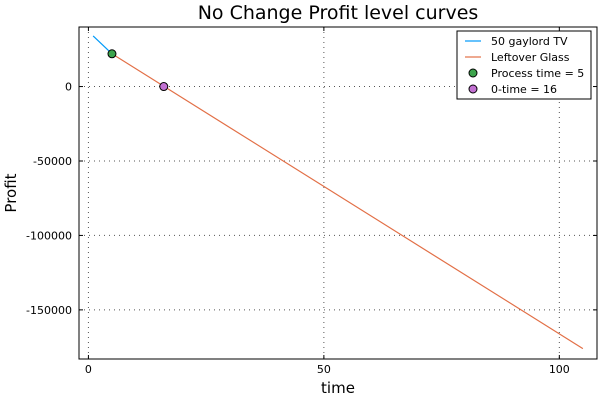  What do you see at coordinates (49, 235) in the screenshot?
I see `y-tick-label: -100000` at bounding box center [49, 235].